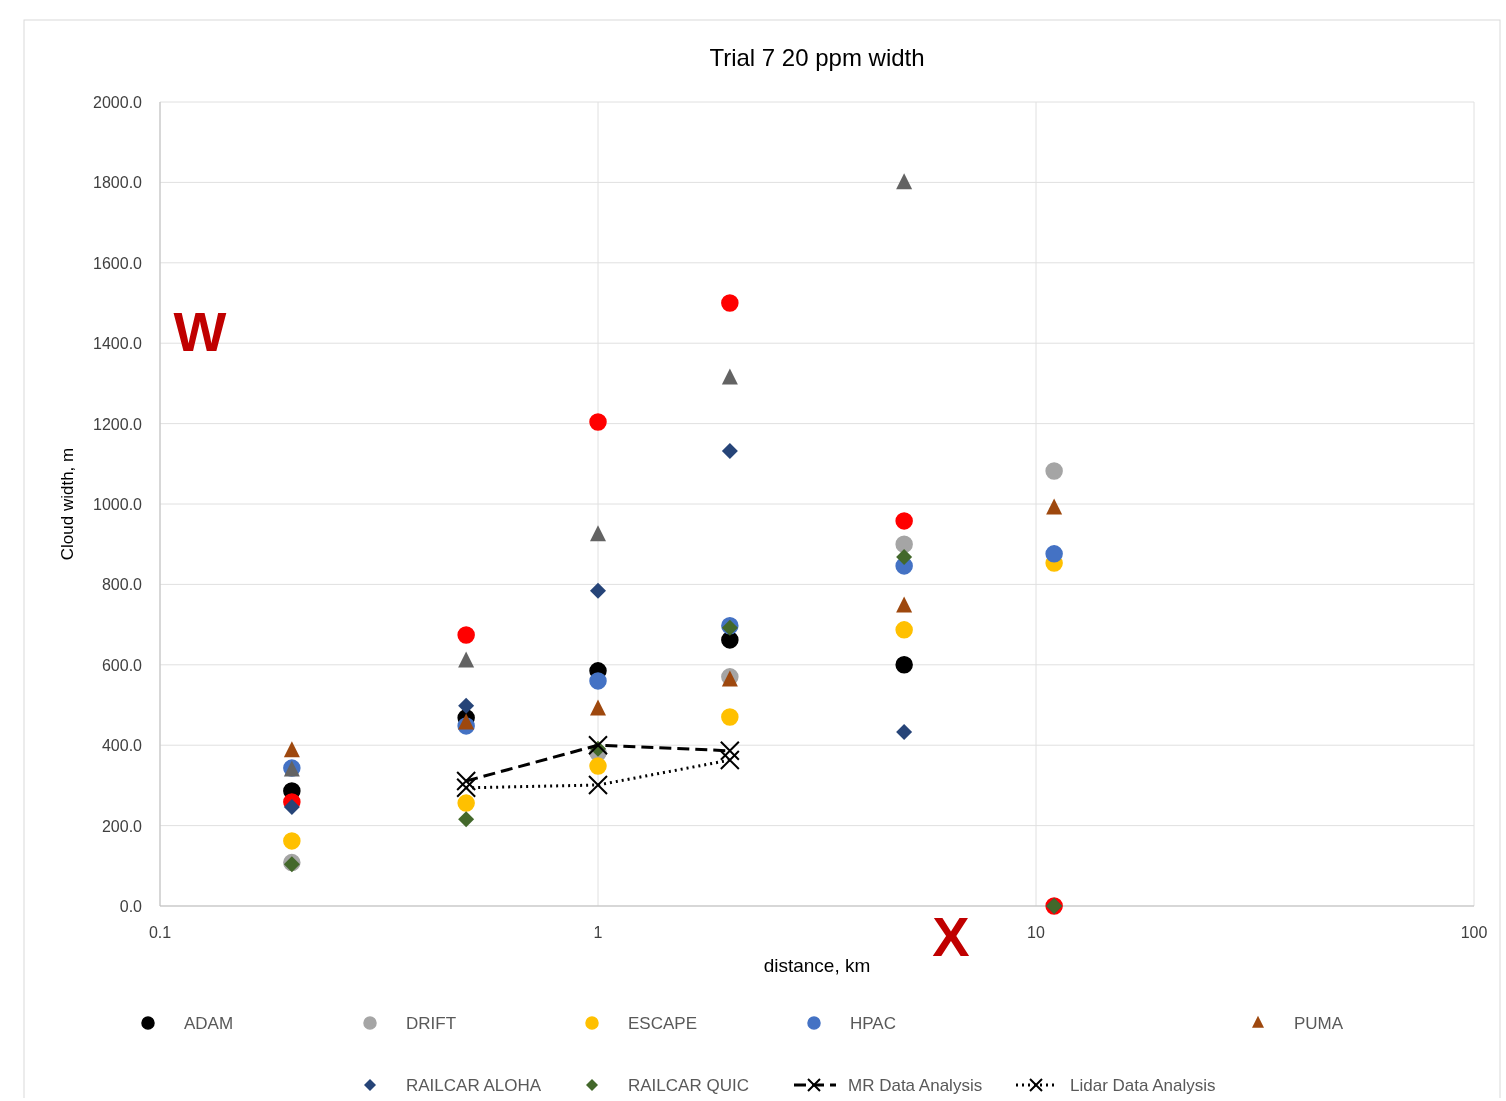 The image size is (1506, 1101). What do you see at coordinates (67, 504) in the screenshot?
I see `y-axis-title: Cloud width, m` at bounding box center [67, 504].